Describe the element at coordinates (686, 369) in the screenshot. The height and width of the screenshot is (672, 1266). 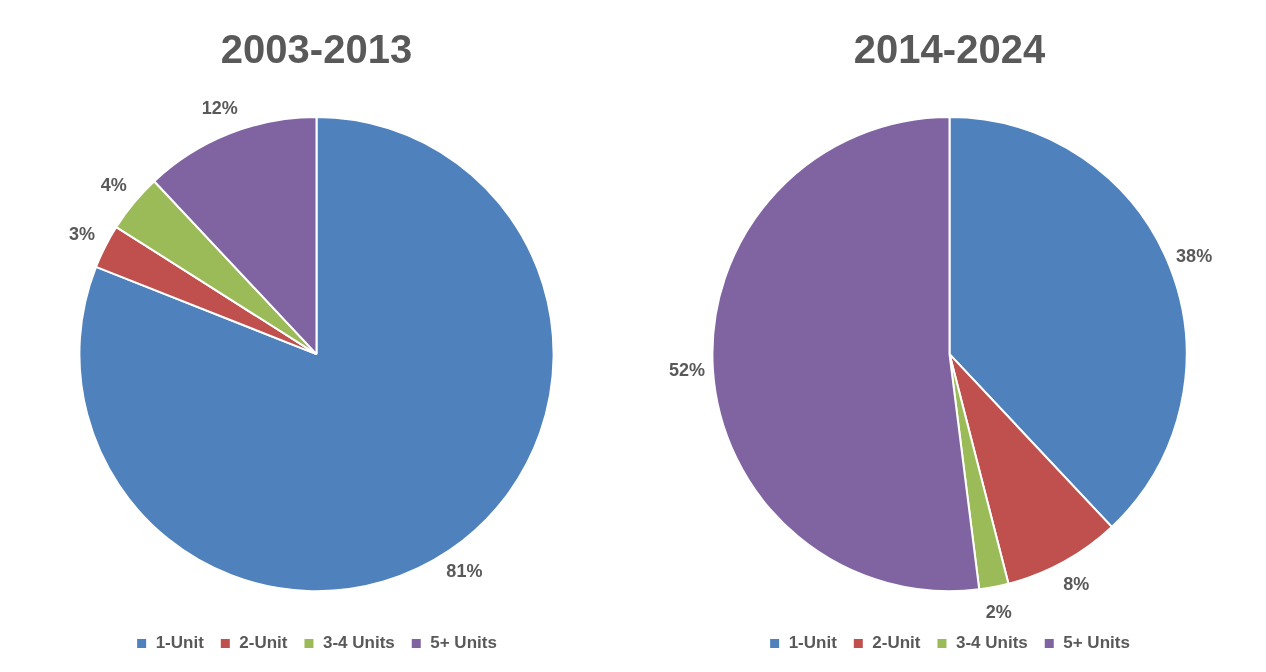
I see `data-label: 52%` at that location.